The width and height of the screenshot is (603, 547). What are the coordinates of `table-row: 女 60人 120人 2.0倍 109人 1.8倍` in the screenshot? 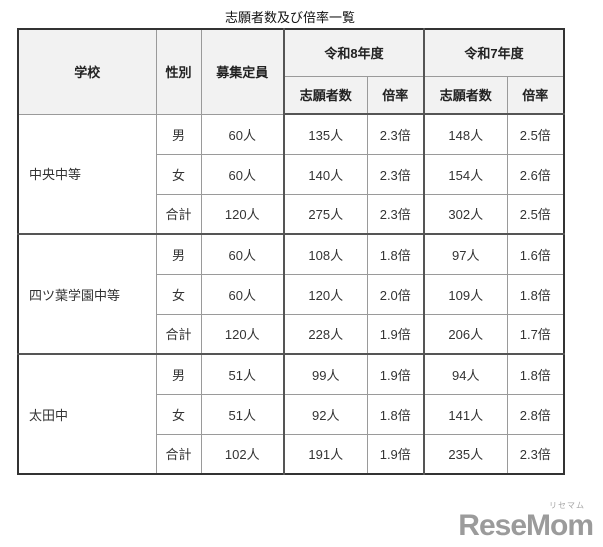 It's located at (291, 294).